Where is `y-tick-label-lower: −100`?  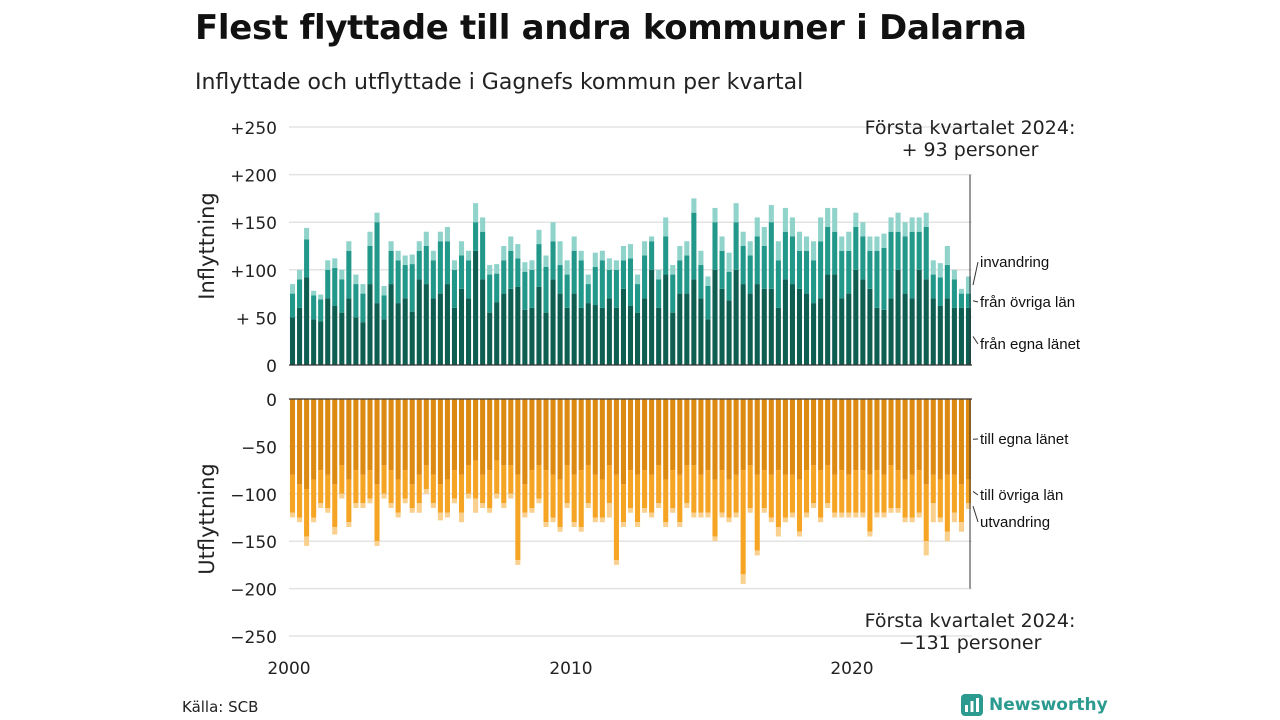
y-tick-label-lower: −100 is located at coordinates (253, 496).